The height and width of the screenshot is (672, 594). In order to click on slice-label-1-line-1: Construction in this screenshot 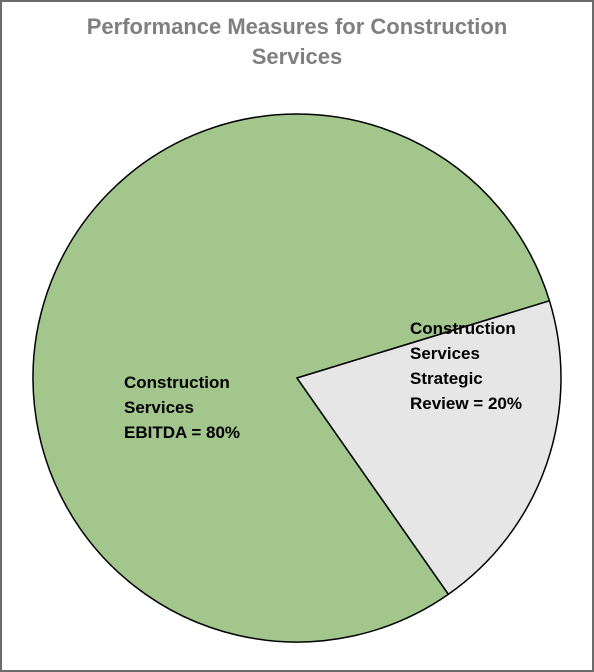, I will do `click(177, 382)`.